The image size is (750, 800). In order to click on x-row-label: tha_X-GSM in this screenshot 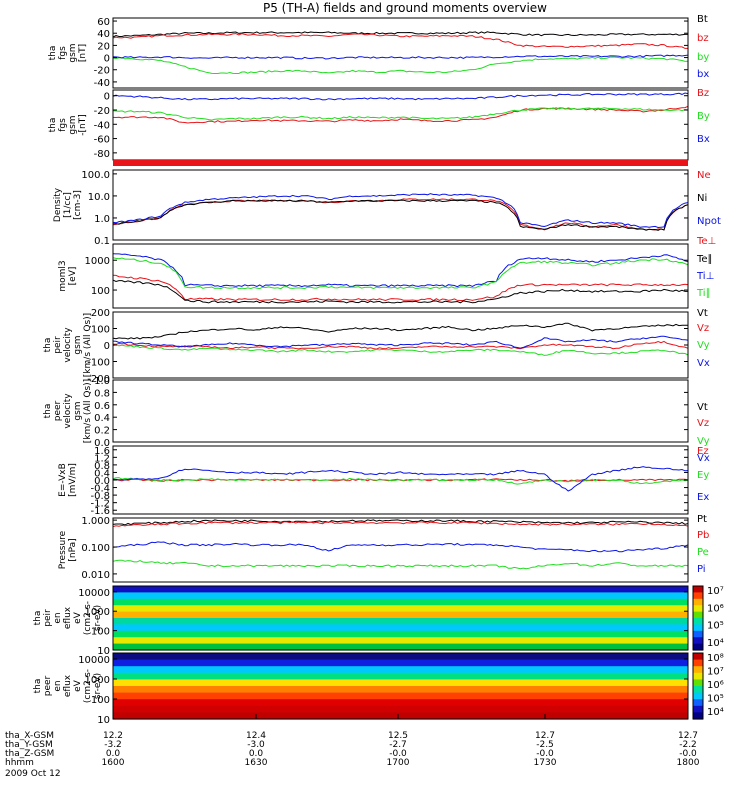, I will do `click(29, 736)`.